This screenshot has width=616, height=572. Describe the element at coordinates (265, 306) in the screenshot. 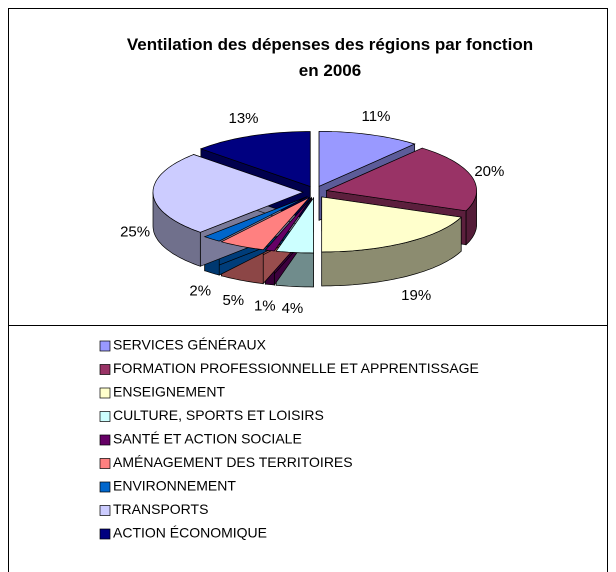

I see `data-label: 1%` at that location.